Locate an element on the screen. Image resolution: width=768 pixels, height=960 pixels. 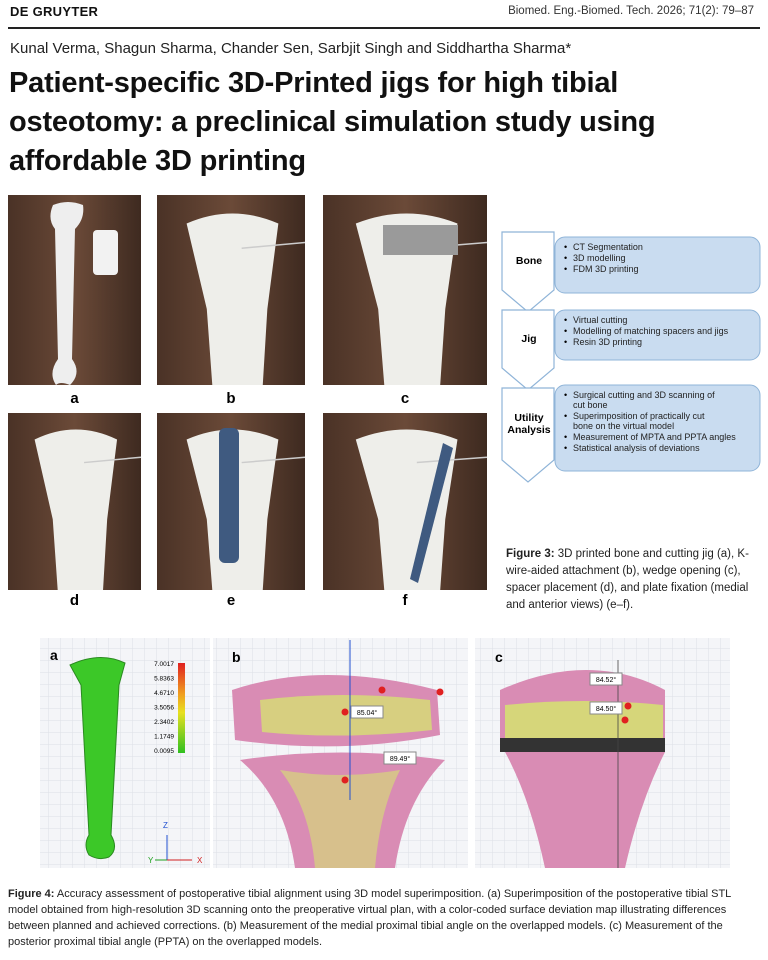
flow-item-line: bone on the virtual model is located at coordinates (623, 426).